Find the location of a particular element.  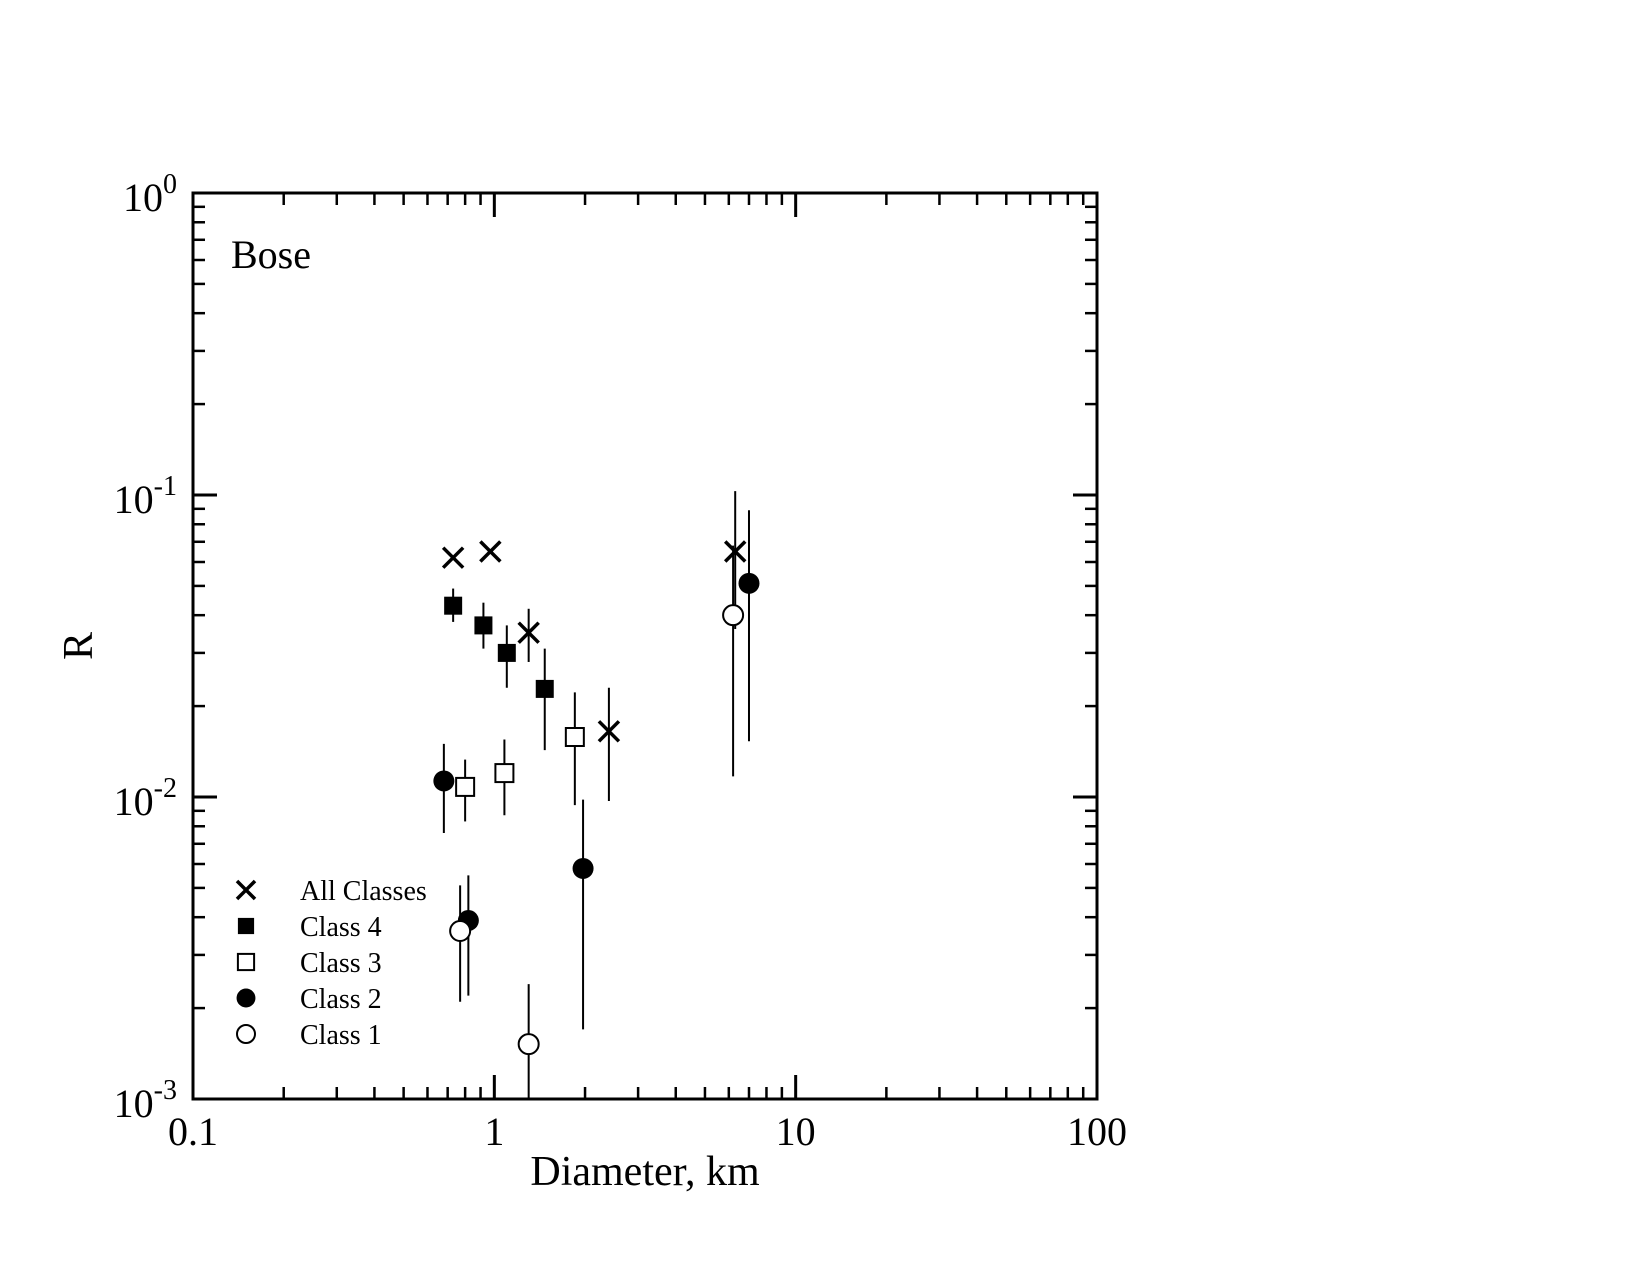

legend-marker-all-classes is located at coordinates (246, 890).